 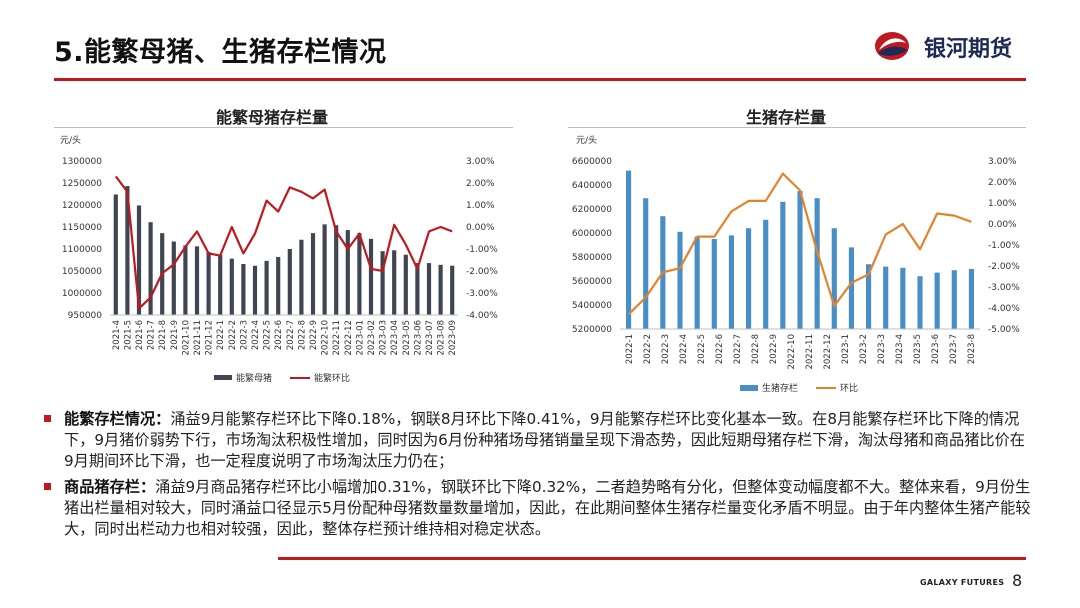 I want to click on bullet-square, so click(x=47, y=418).